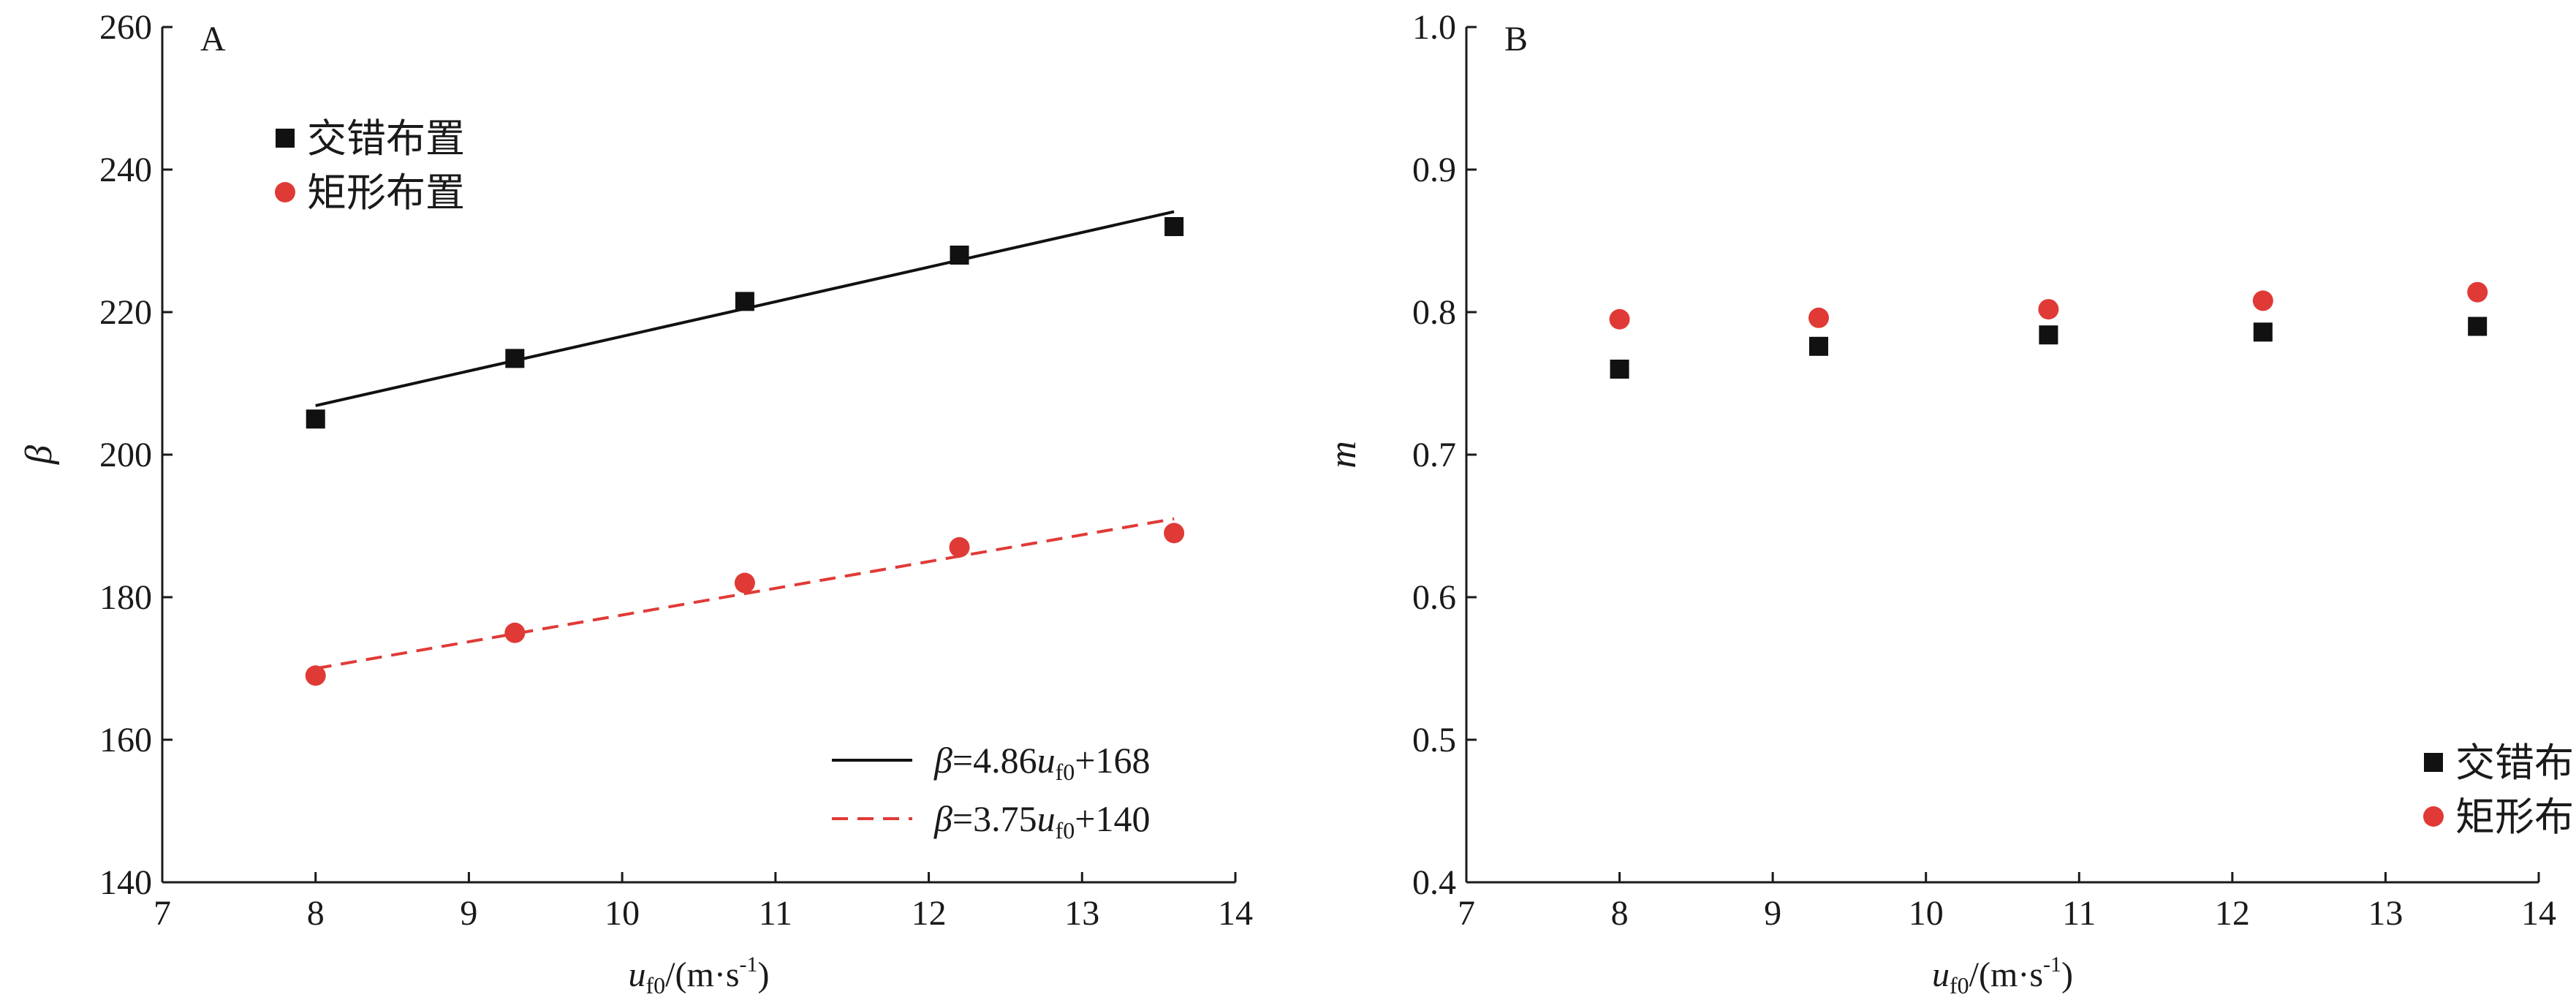 The width and height of the screenshot is (2576, 1008). I want to click on panel-label: B, so click(1516, 39).